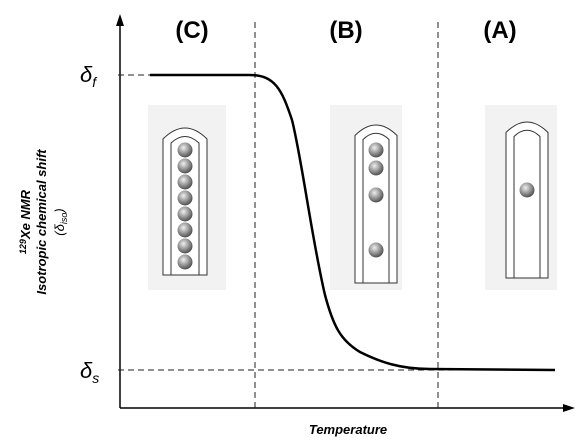 The height and width of the screenshot is (440, 576). What do you see at coordinates (89, 76) in the screenshot?
I see `level-label: δf` at bounding box center [89, 76].